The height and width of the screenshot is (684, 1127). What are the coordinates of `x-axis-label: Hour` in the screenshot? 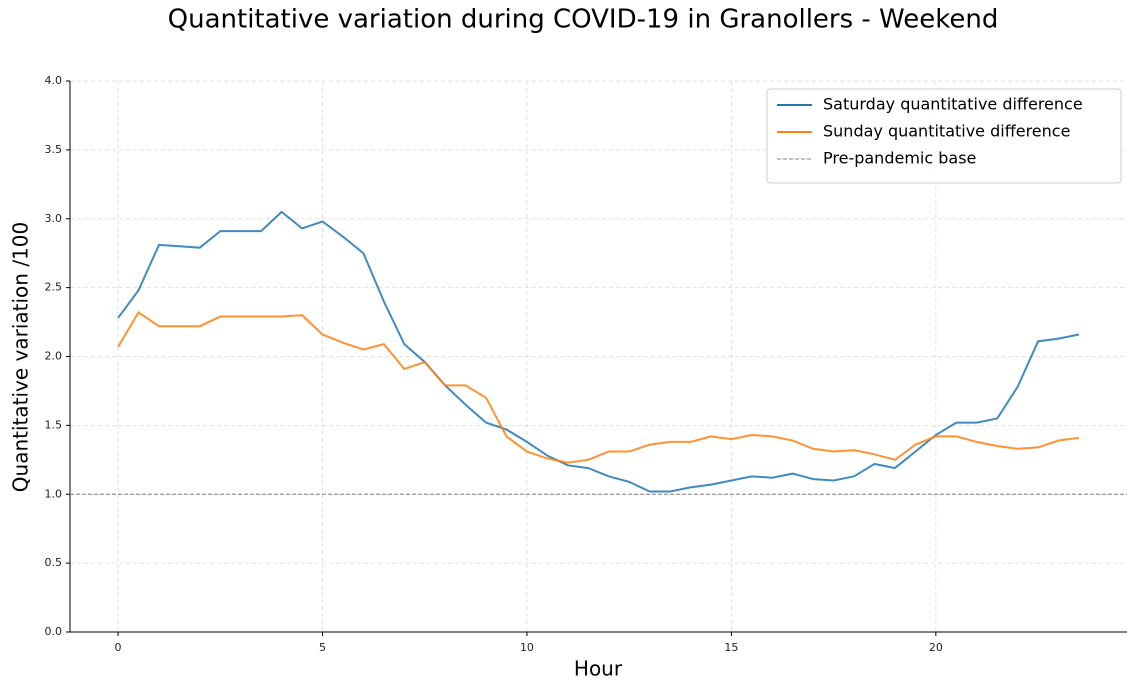 It's located at (598, 669).